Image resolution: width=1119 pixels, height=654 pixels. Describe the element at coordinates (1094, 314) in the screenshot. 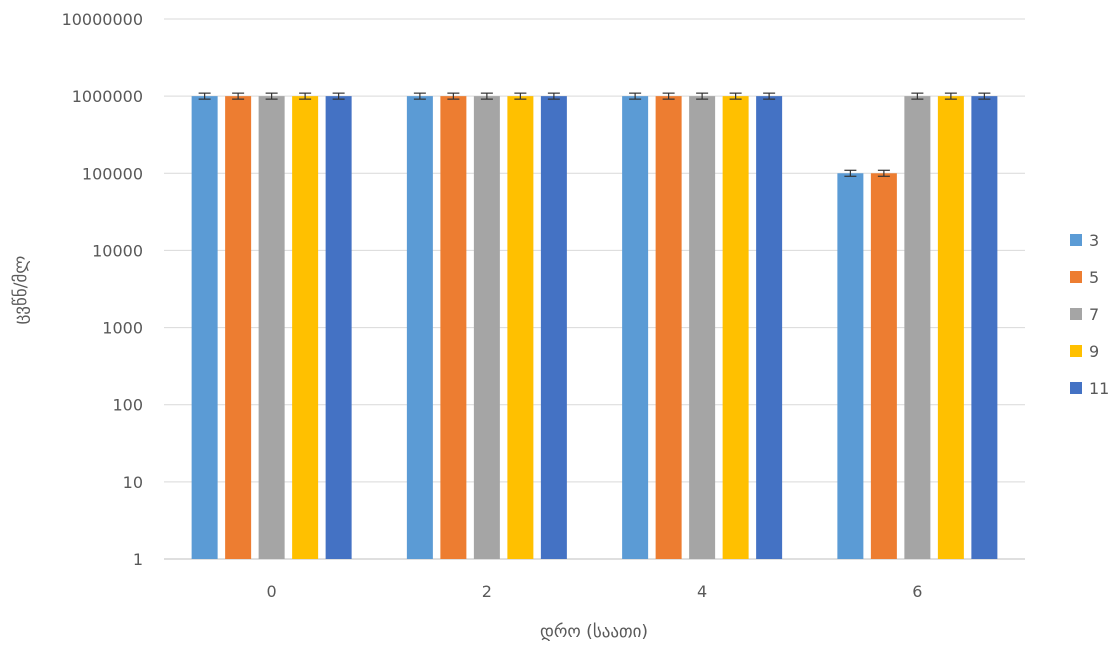

I see `legend-label: 7` at that location.